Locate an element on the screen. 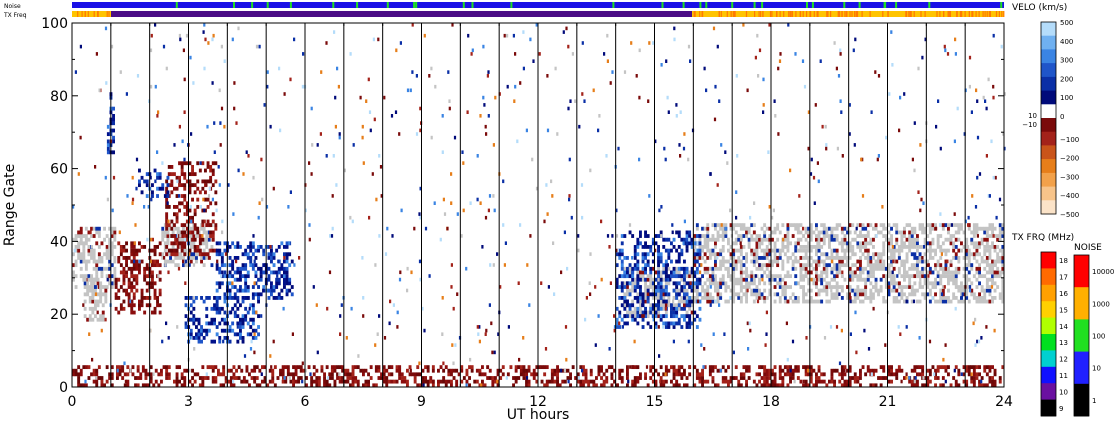 Image resolution: width=1118 pixels, height=435 pixels. noise-colorbar-tick: 1 is located at coordinates (1094, 401).